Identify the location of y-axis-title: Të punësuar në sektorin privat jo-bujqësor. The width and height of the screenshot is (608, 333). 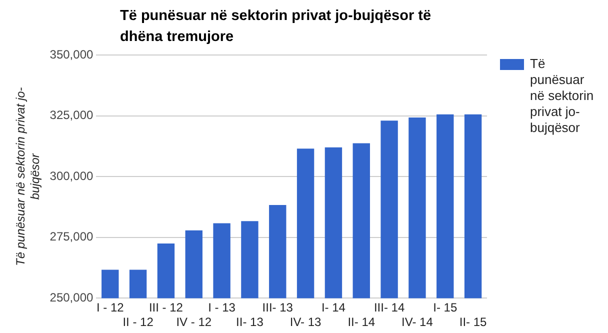
(28, 176).